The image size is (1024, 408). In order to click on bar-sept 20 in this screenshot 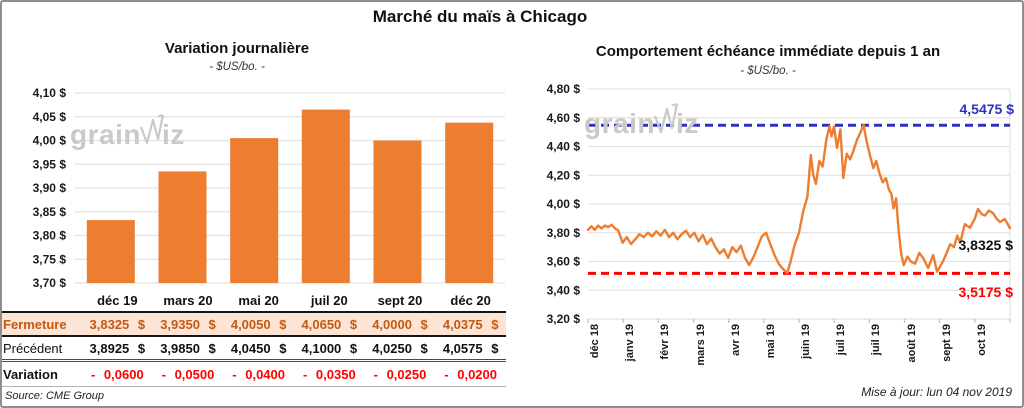, I will do `click(397, 211)`.